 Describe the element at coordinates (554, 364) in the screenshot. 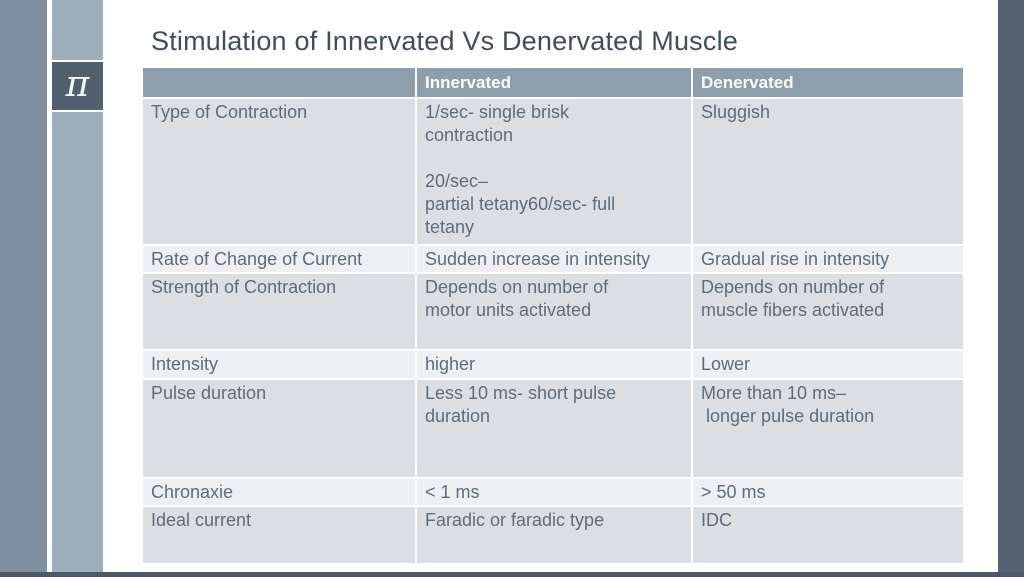

I see `cell-innervated: higher` at that location.